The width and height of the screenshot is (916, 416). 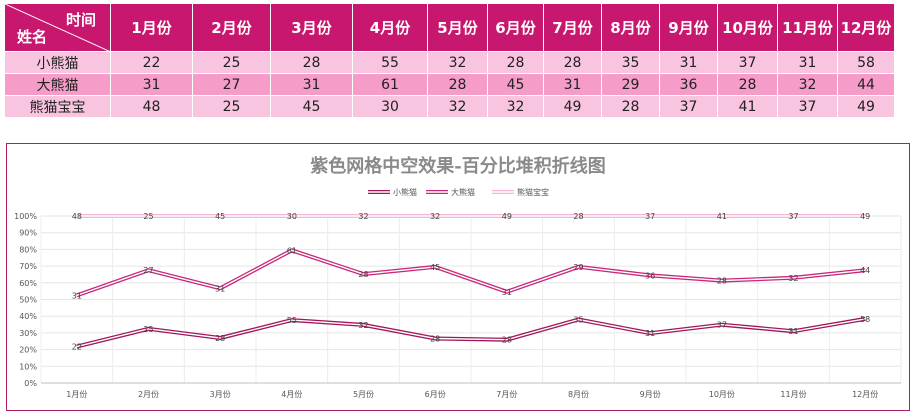 What do you see at coordinates (220, 394) in the screenshot?
I see `x-tick-label: 3月份` at bounding box center [220, 394].